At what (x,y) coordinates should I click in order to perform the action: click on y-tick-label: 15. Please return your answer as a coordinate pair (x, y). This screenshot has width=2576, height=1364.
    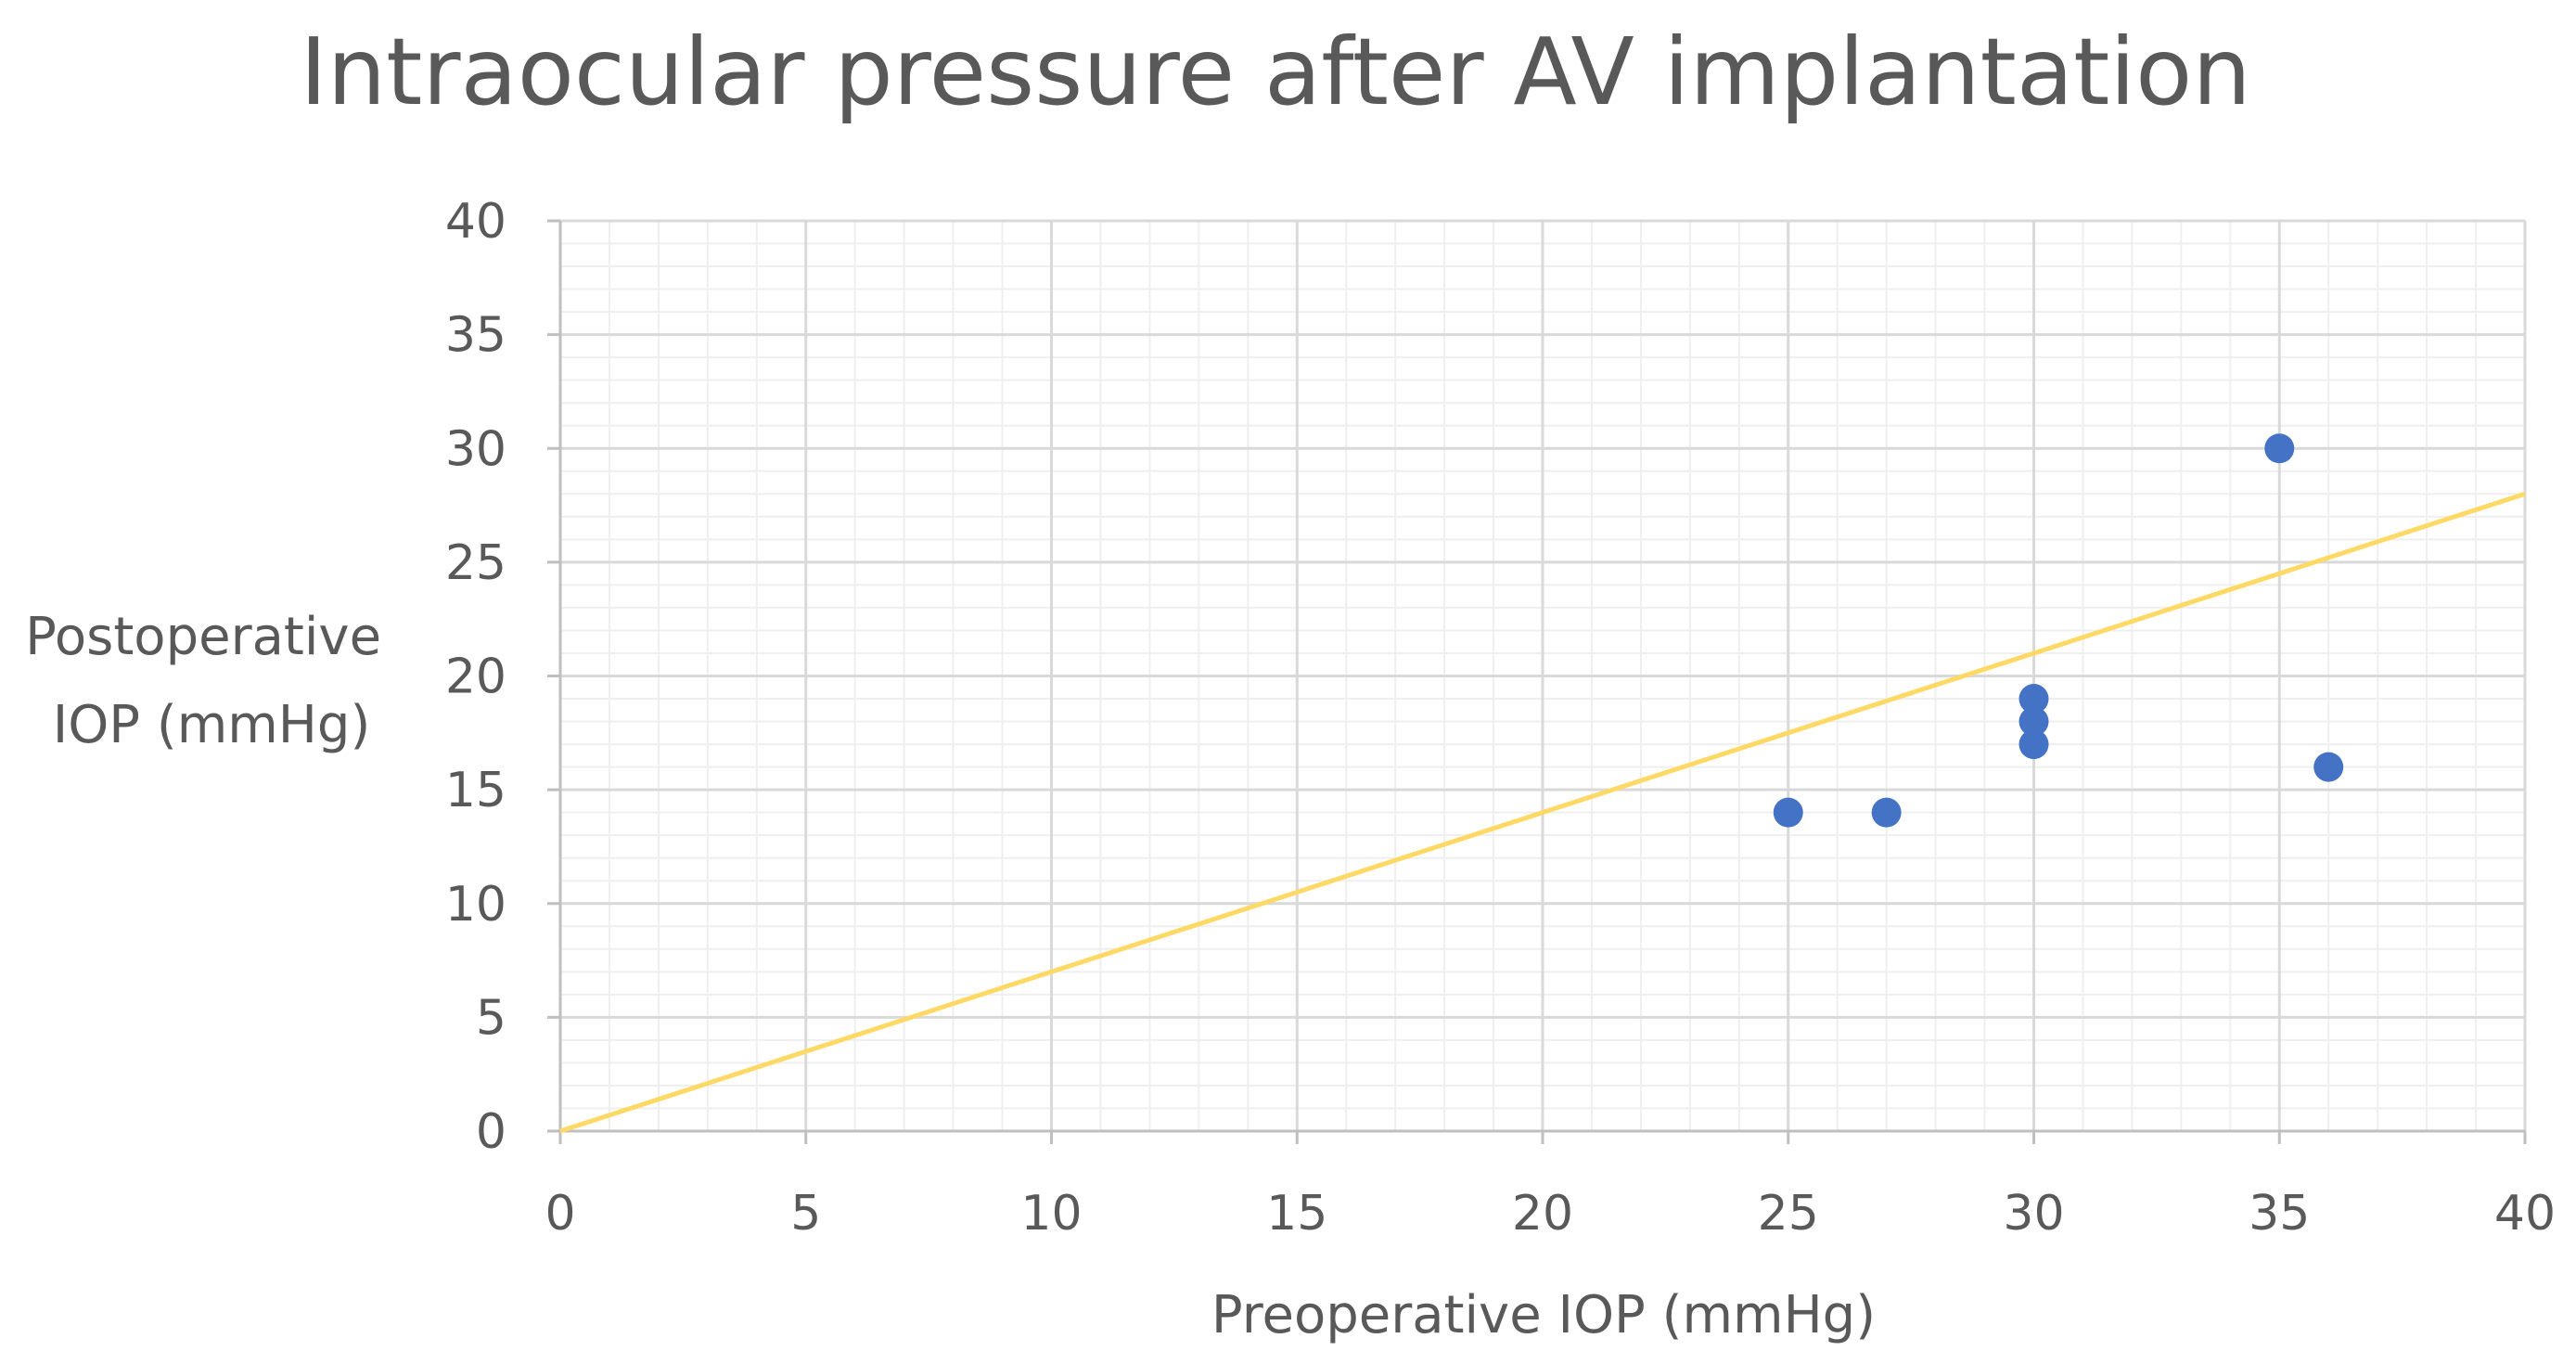
    Looking at the image, I should click on (475, 790).